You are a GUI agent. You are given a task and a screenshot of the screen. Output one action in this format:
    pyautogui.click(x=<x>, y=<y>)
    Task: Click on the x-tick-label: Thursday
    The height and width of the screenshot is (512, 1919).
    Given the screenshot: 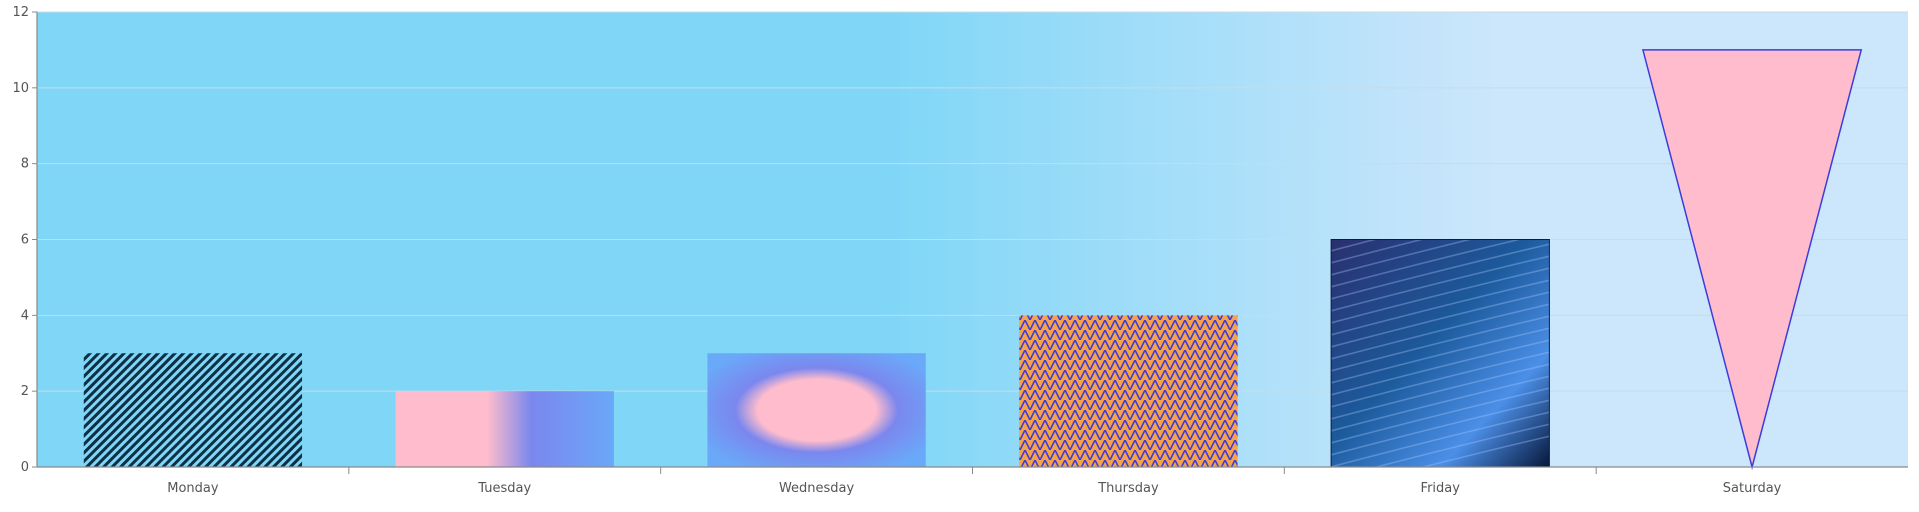 What is the action you would take?
    pyautogui.click(x=1128, y=488)
    